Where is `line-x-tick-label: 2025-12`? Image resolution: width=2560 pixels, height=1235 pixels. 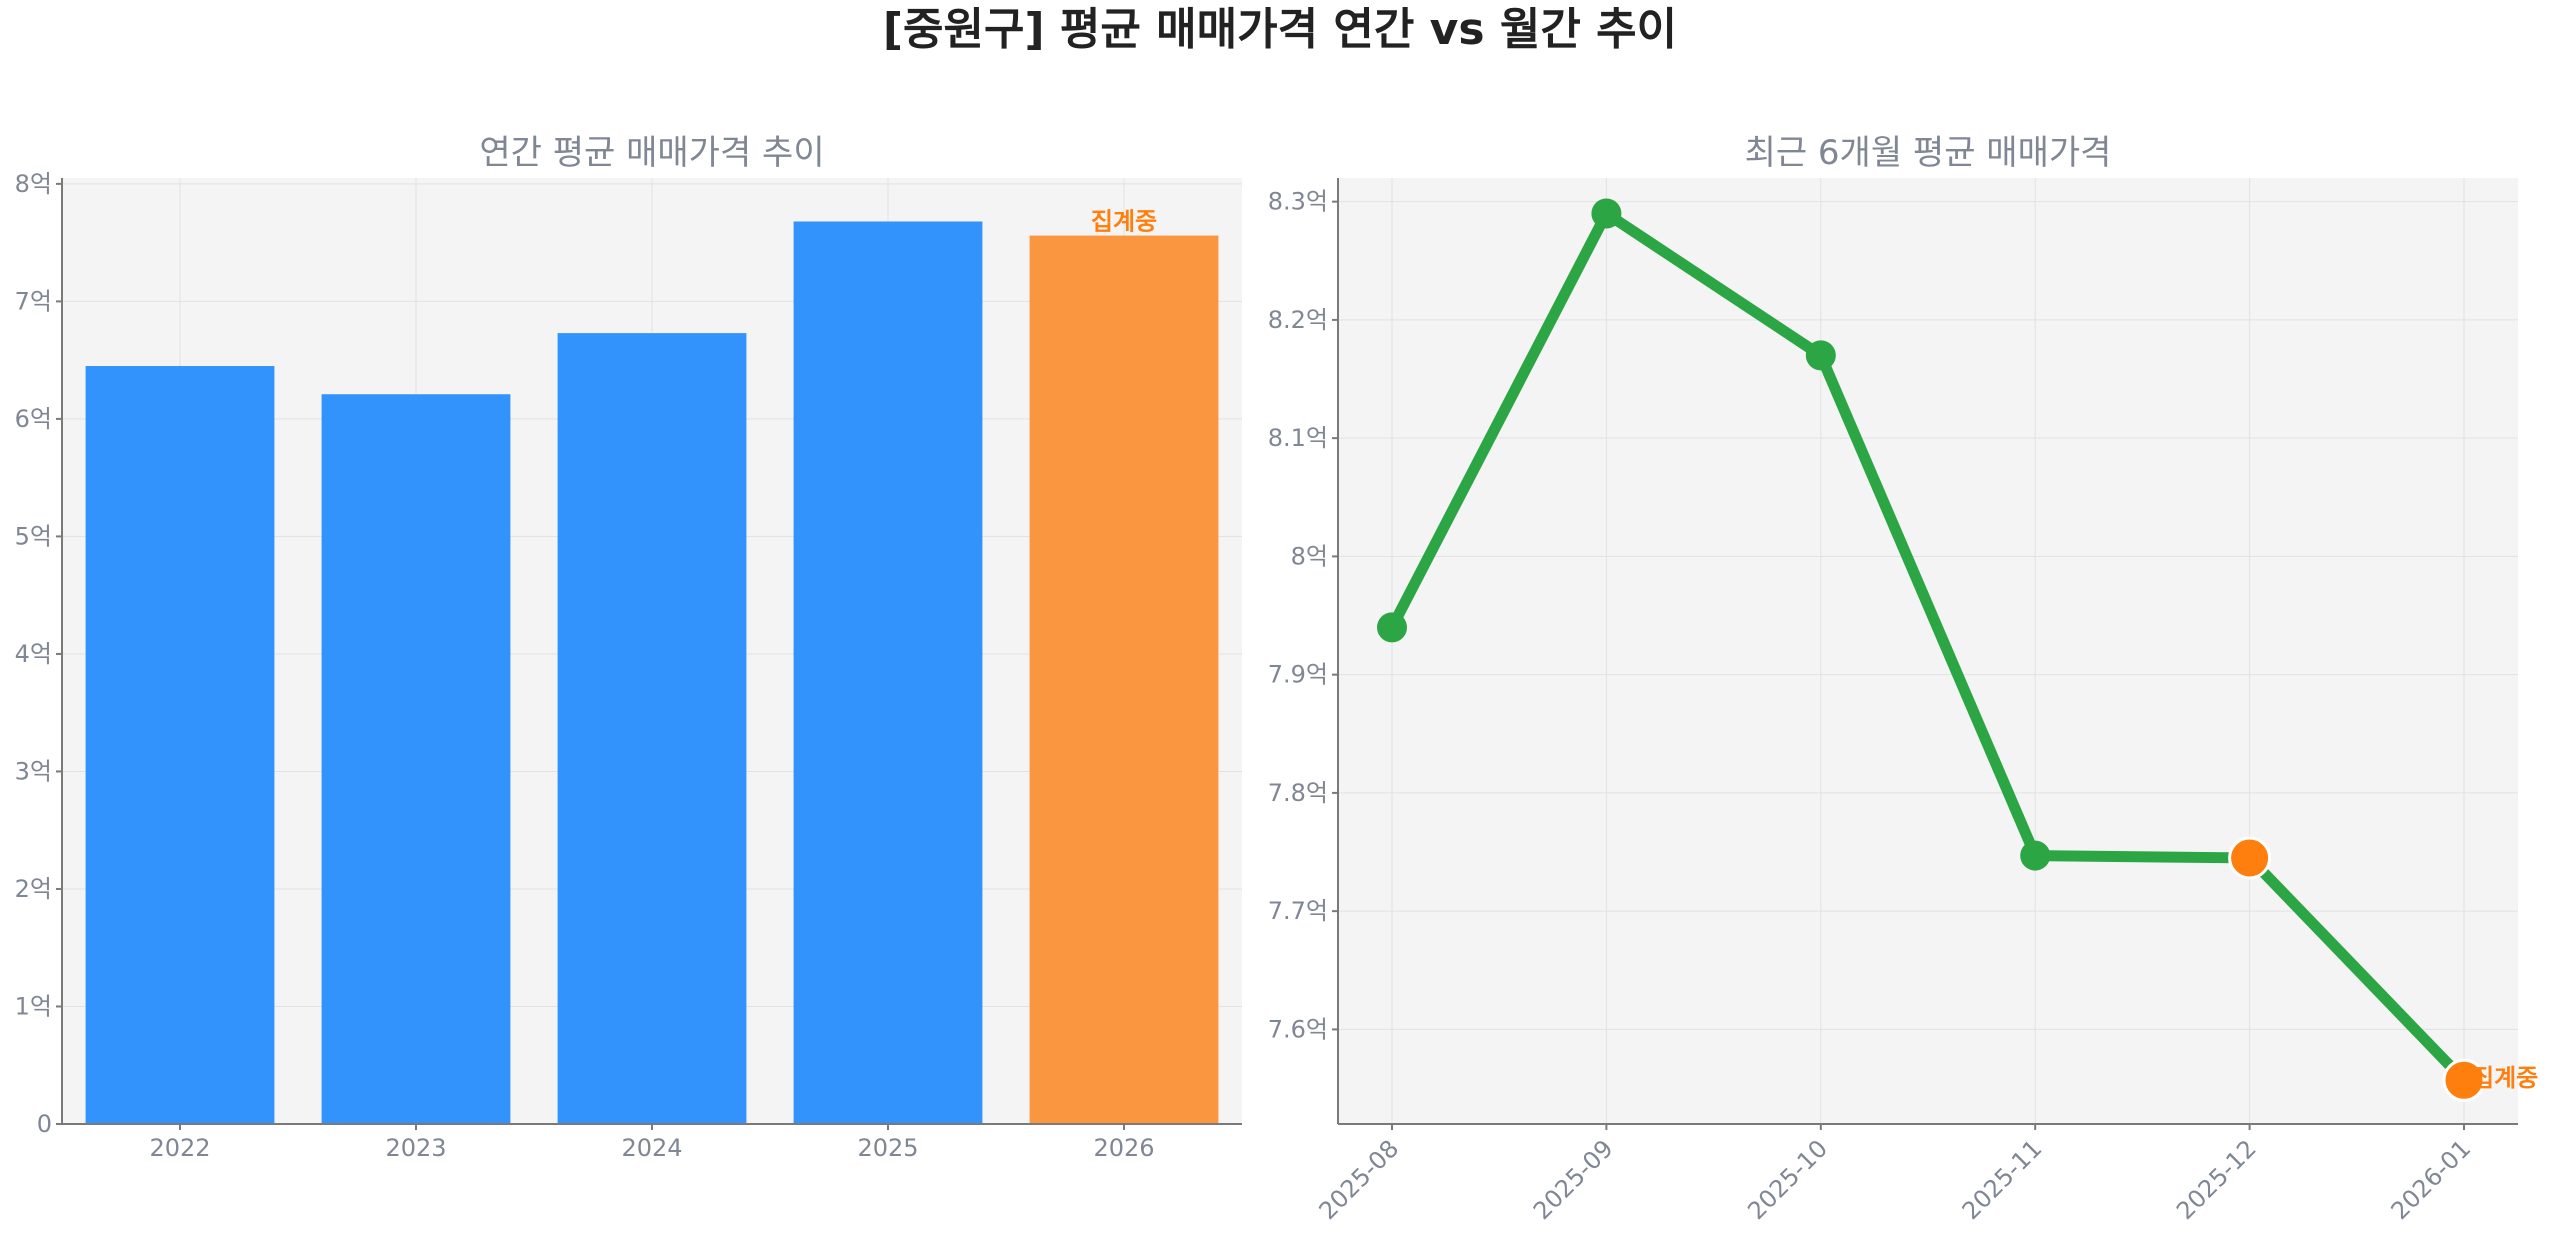 line-x-tick-label: 2025-12 is located at coordinates (2216, 1179).